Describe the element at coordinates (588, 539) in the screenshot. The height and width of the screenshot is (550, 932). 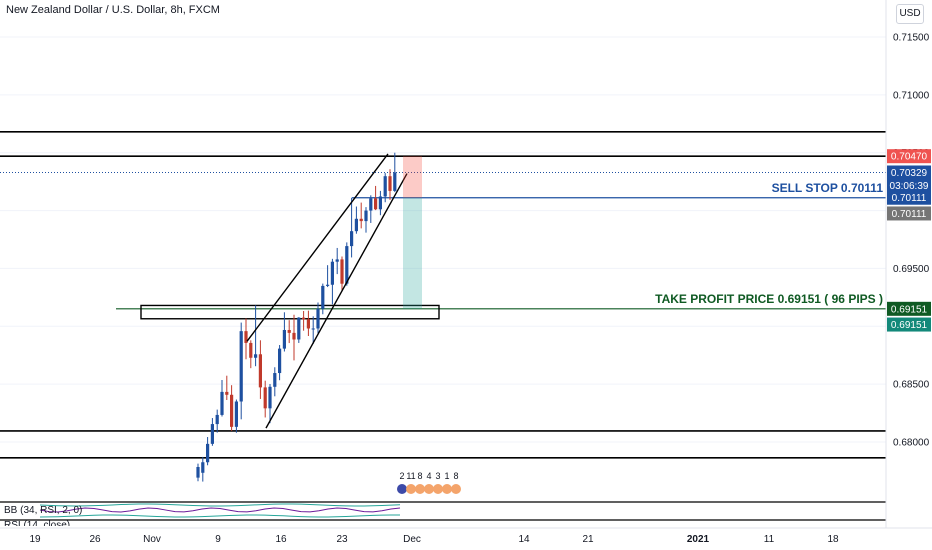
I see `time-axis-tick: 21` at that location.